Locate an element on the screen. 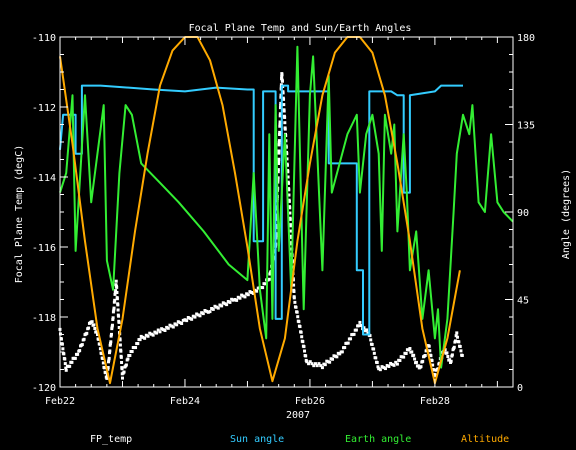 This screenshot has height=450, width=576. x-tick-label: Feb22 is located at coordinates (60, 401).